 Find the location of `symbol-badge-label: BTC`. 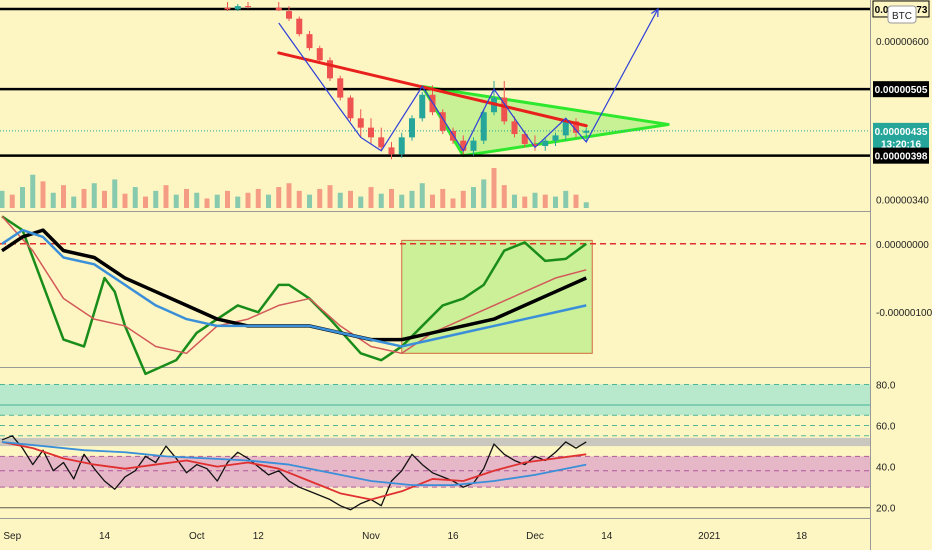

symbol-badge-label: BTC is located at coordinates (902, 16).